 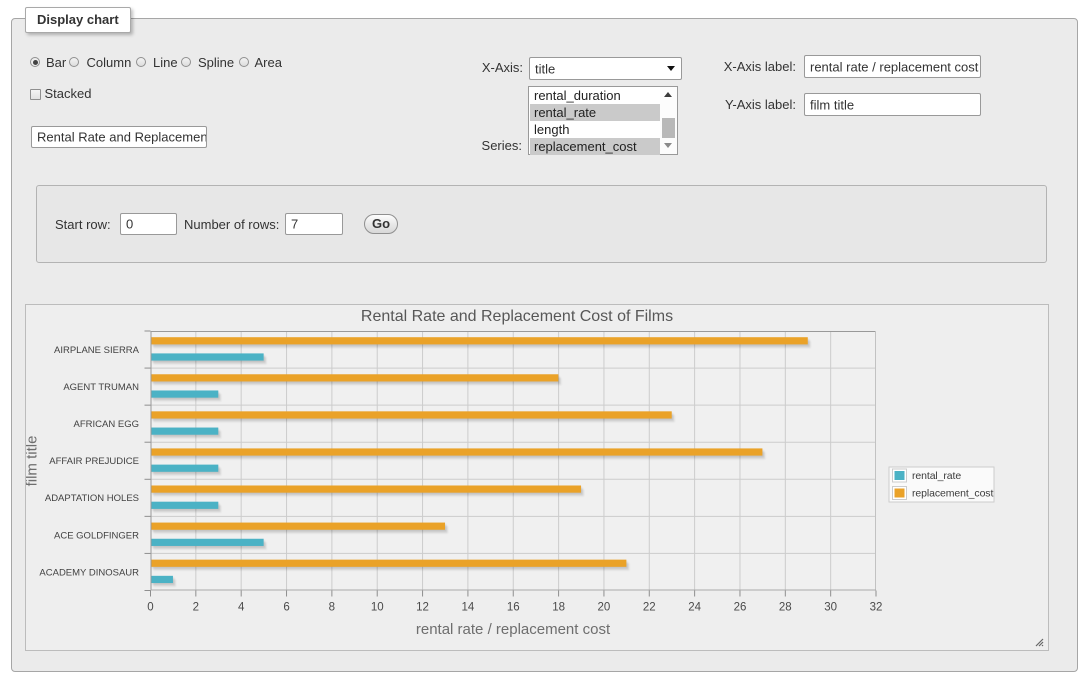 I want to click on svg-text: 2, so click(x=196, y=608).